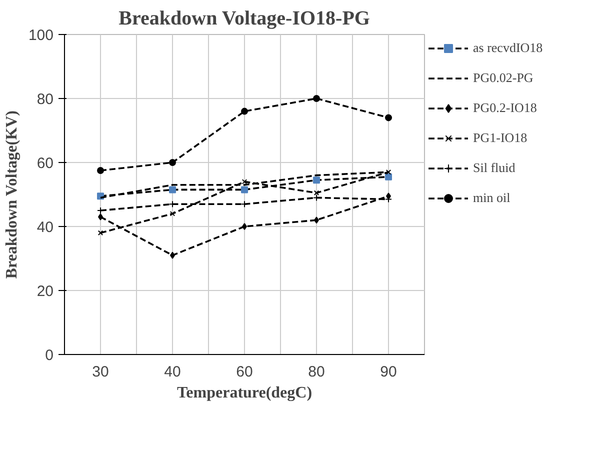  I want to click on x-axis-title: Temperature(degC), so click(244, 393).